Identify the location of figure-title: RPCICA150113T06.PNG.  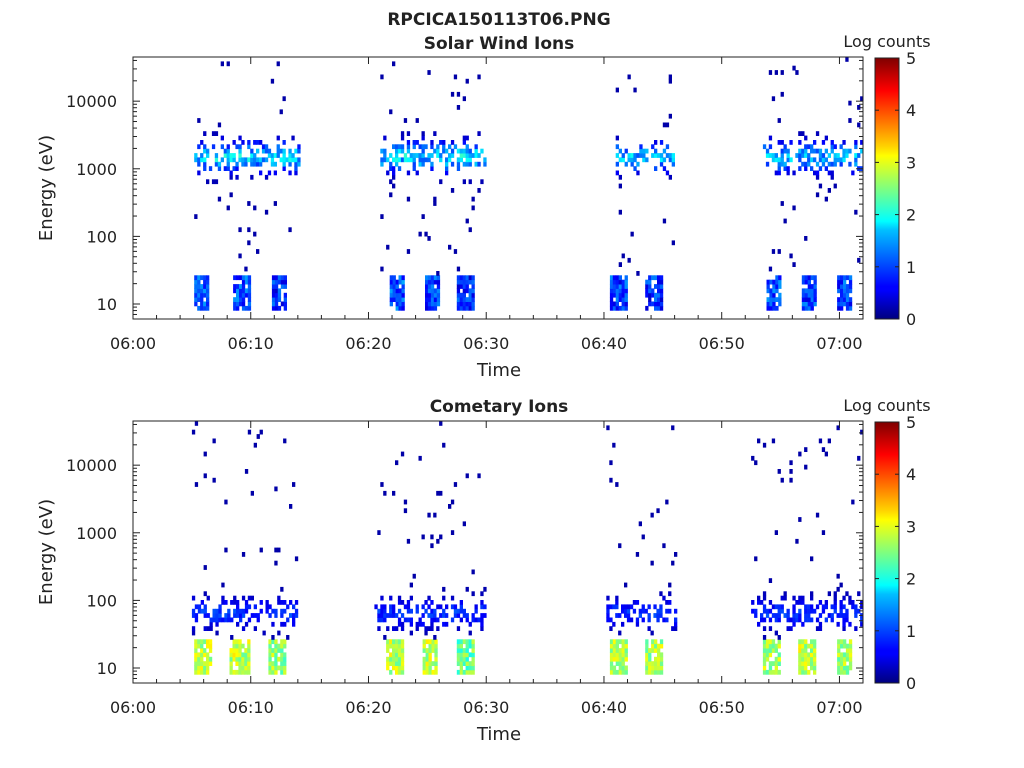
(498, 20).